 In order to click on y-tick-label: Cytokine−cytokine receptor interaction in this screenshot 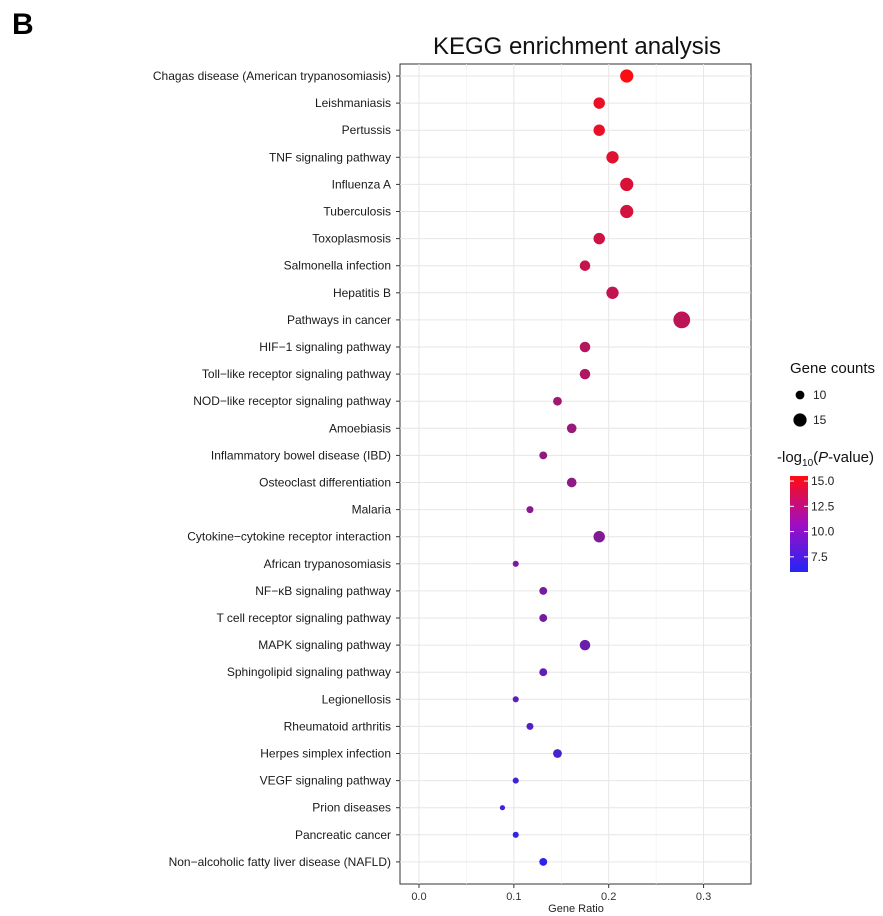, I will do `click(289, 537)`.